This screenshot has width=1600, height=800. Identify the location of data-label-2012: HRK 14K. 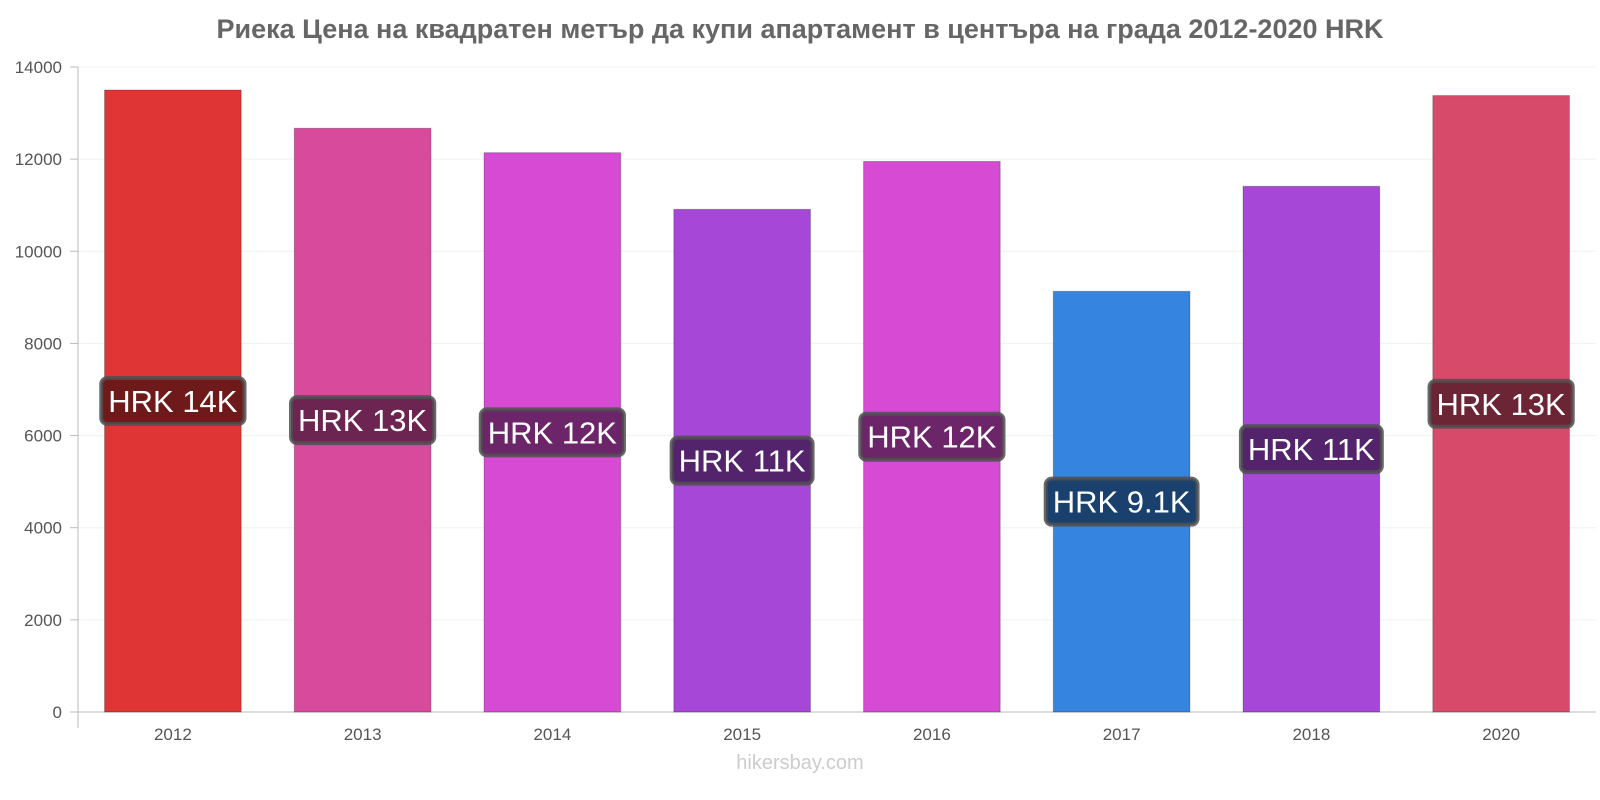
(173, 401).